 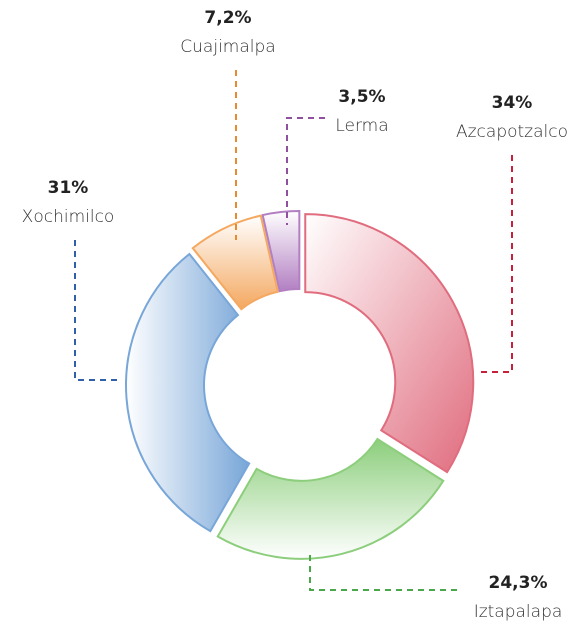 I want to click on category-label: Cuajimalpa, so click(x=227, y=47).